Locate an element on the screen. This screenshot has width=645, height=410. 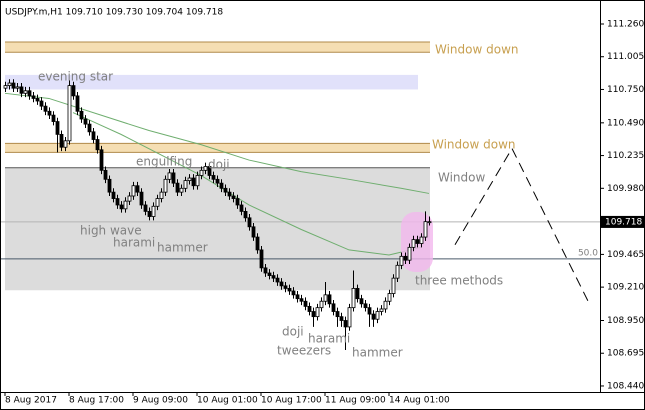
annotation: hammer is located at coordinates (377, 353).